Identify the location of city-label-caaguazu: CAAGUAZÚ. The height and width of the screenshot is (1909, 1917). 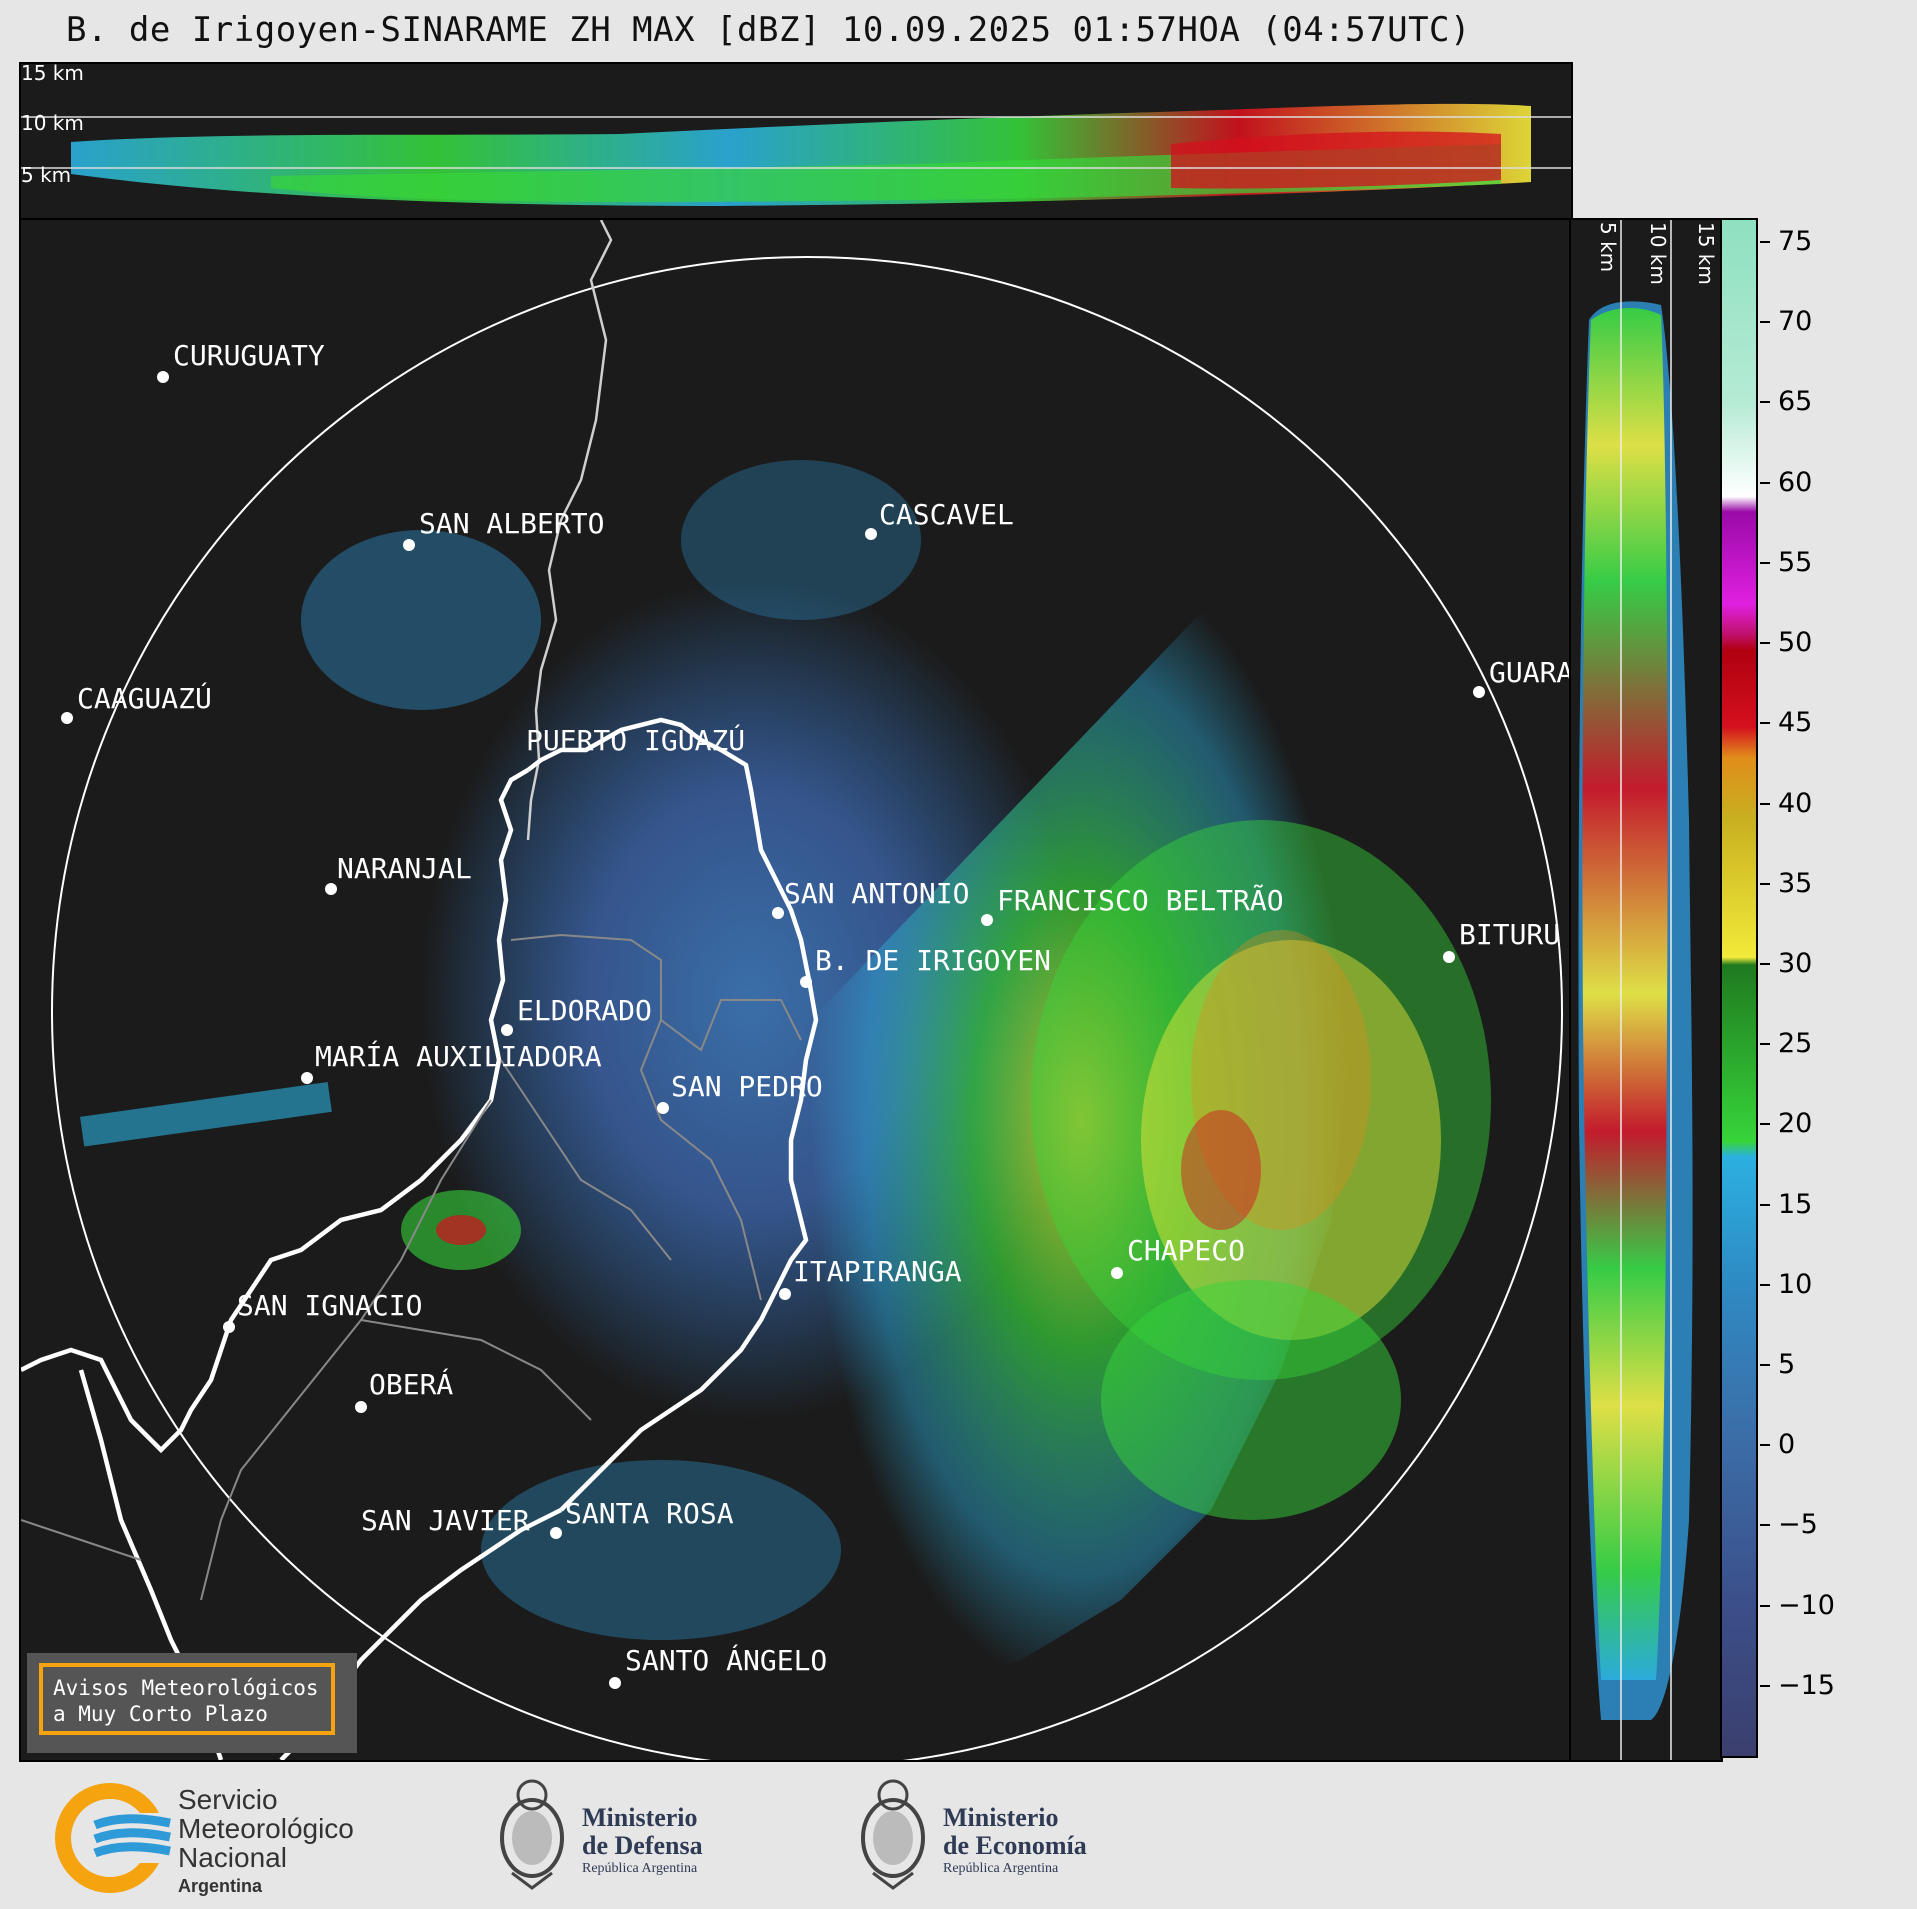
(144, 698).